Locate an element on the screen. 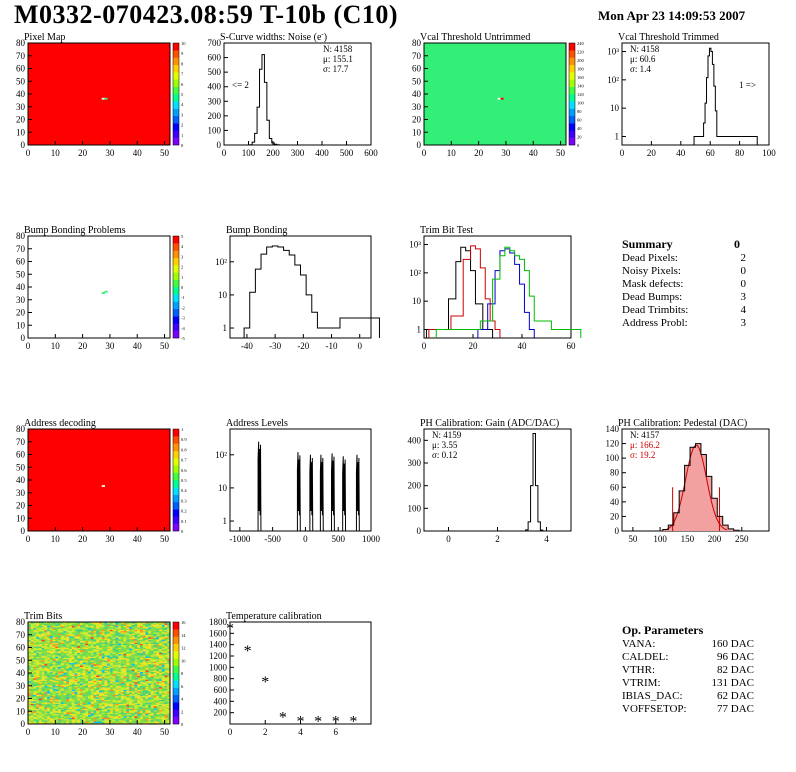 The height and width of the screenshot is (772, 796). y-tick-label: 600 is located at coordinates (221, 690).